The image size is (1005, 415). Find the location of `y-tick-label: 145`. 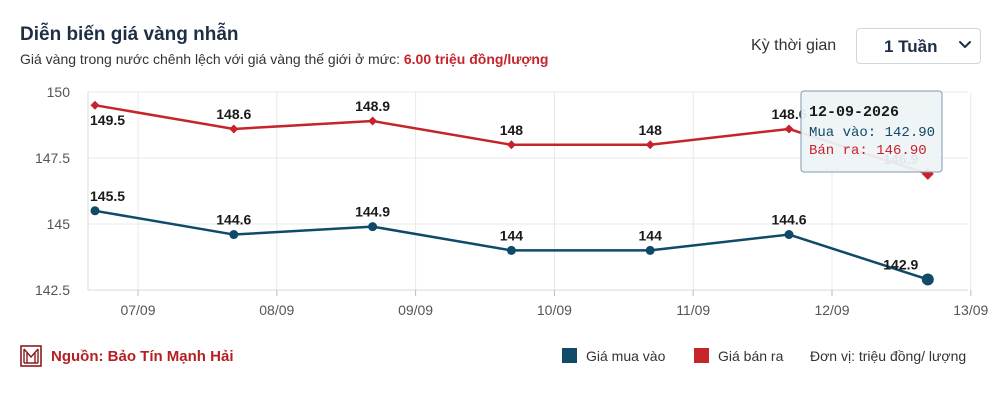

y-tick-label: 145 is located at coordinates (59, 224).